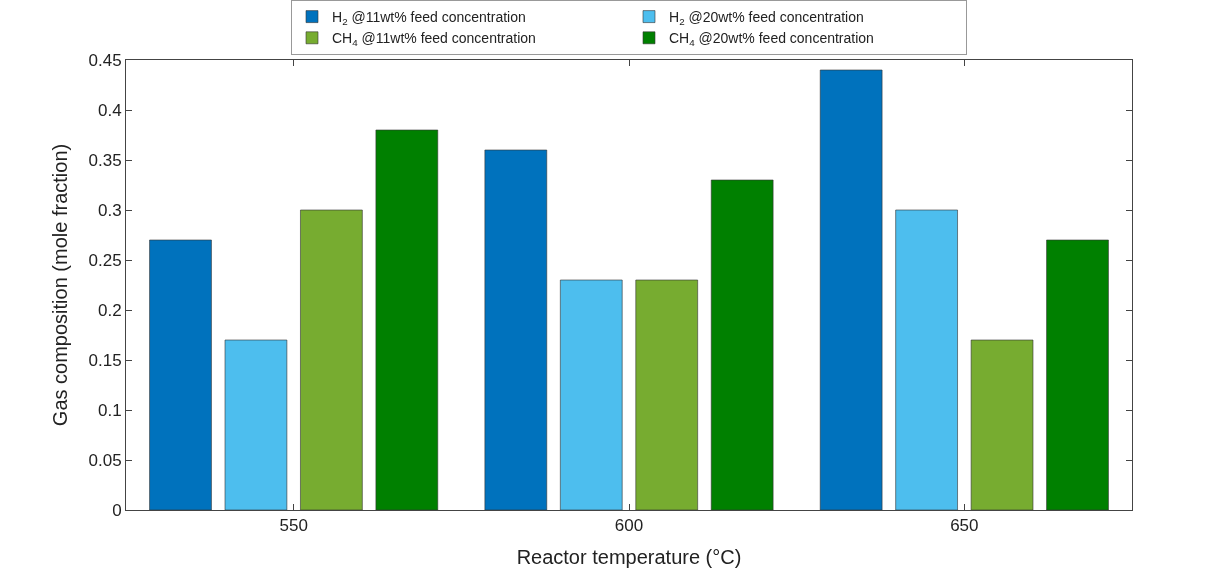 The height and width of the screenshot is (572, 1207). Describe the element at coordinates (109, 310) in the screenshot. I see `y-tick-label: 0.2` at that location.